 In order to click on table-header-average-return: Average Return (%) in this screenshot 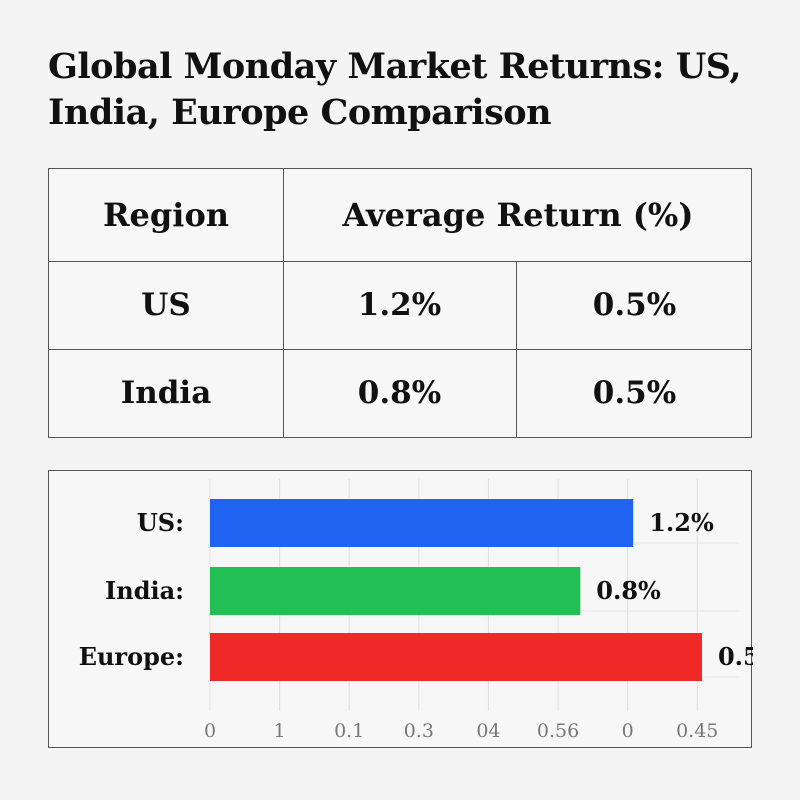, I will do `click(518, 215)`.